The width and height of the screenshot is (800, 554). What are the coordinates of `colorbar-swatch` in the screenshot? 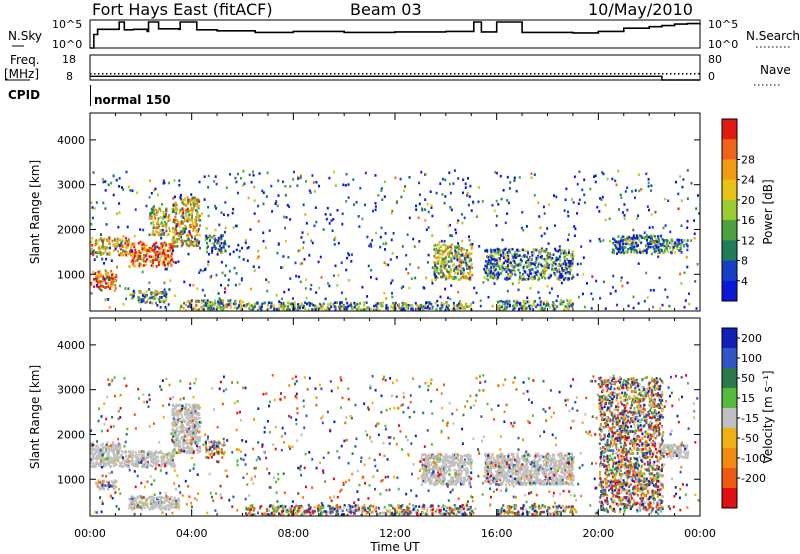 It's located at (729, 210).